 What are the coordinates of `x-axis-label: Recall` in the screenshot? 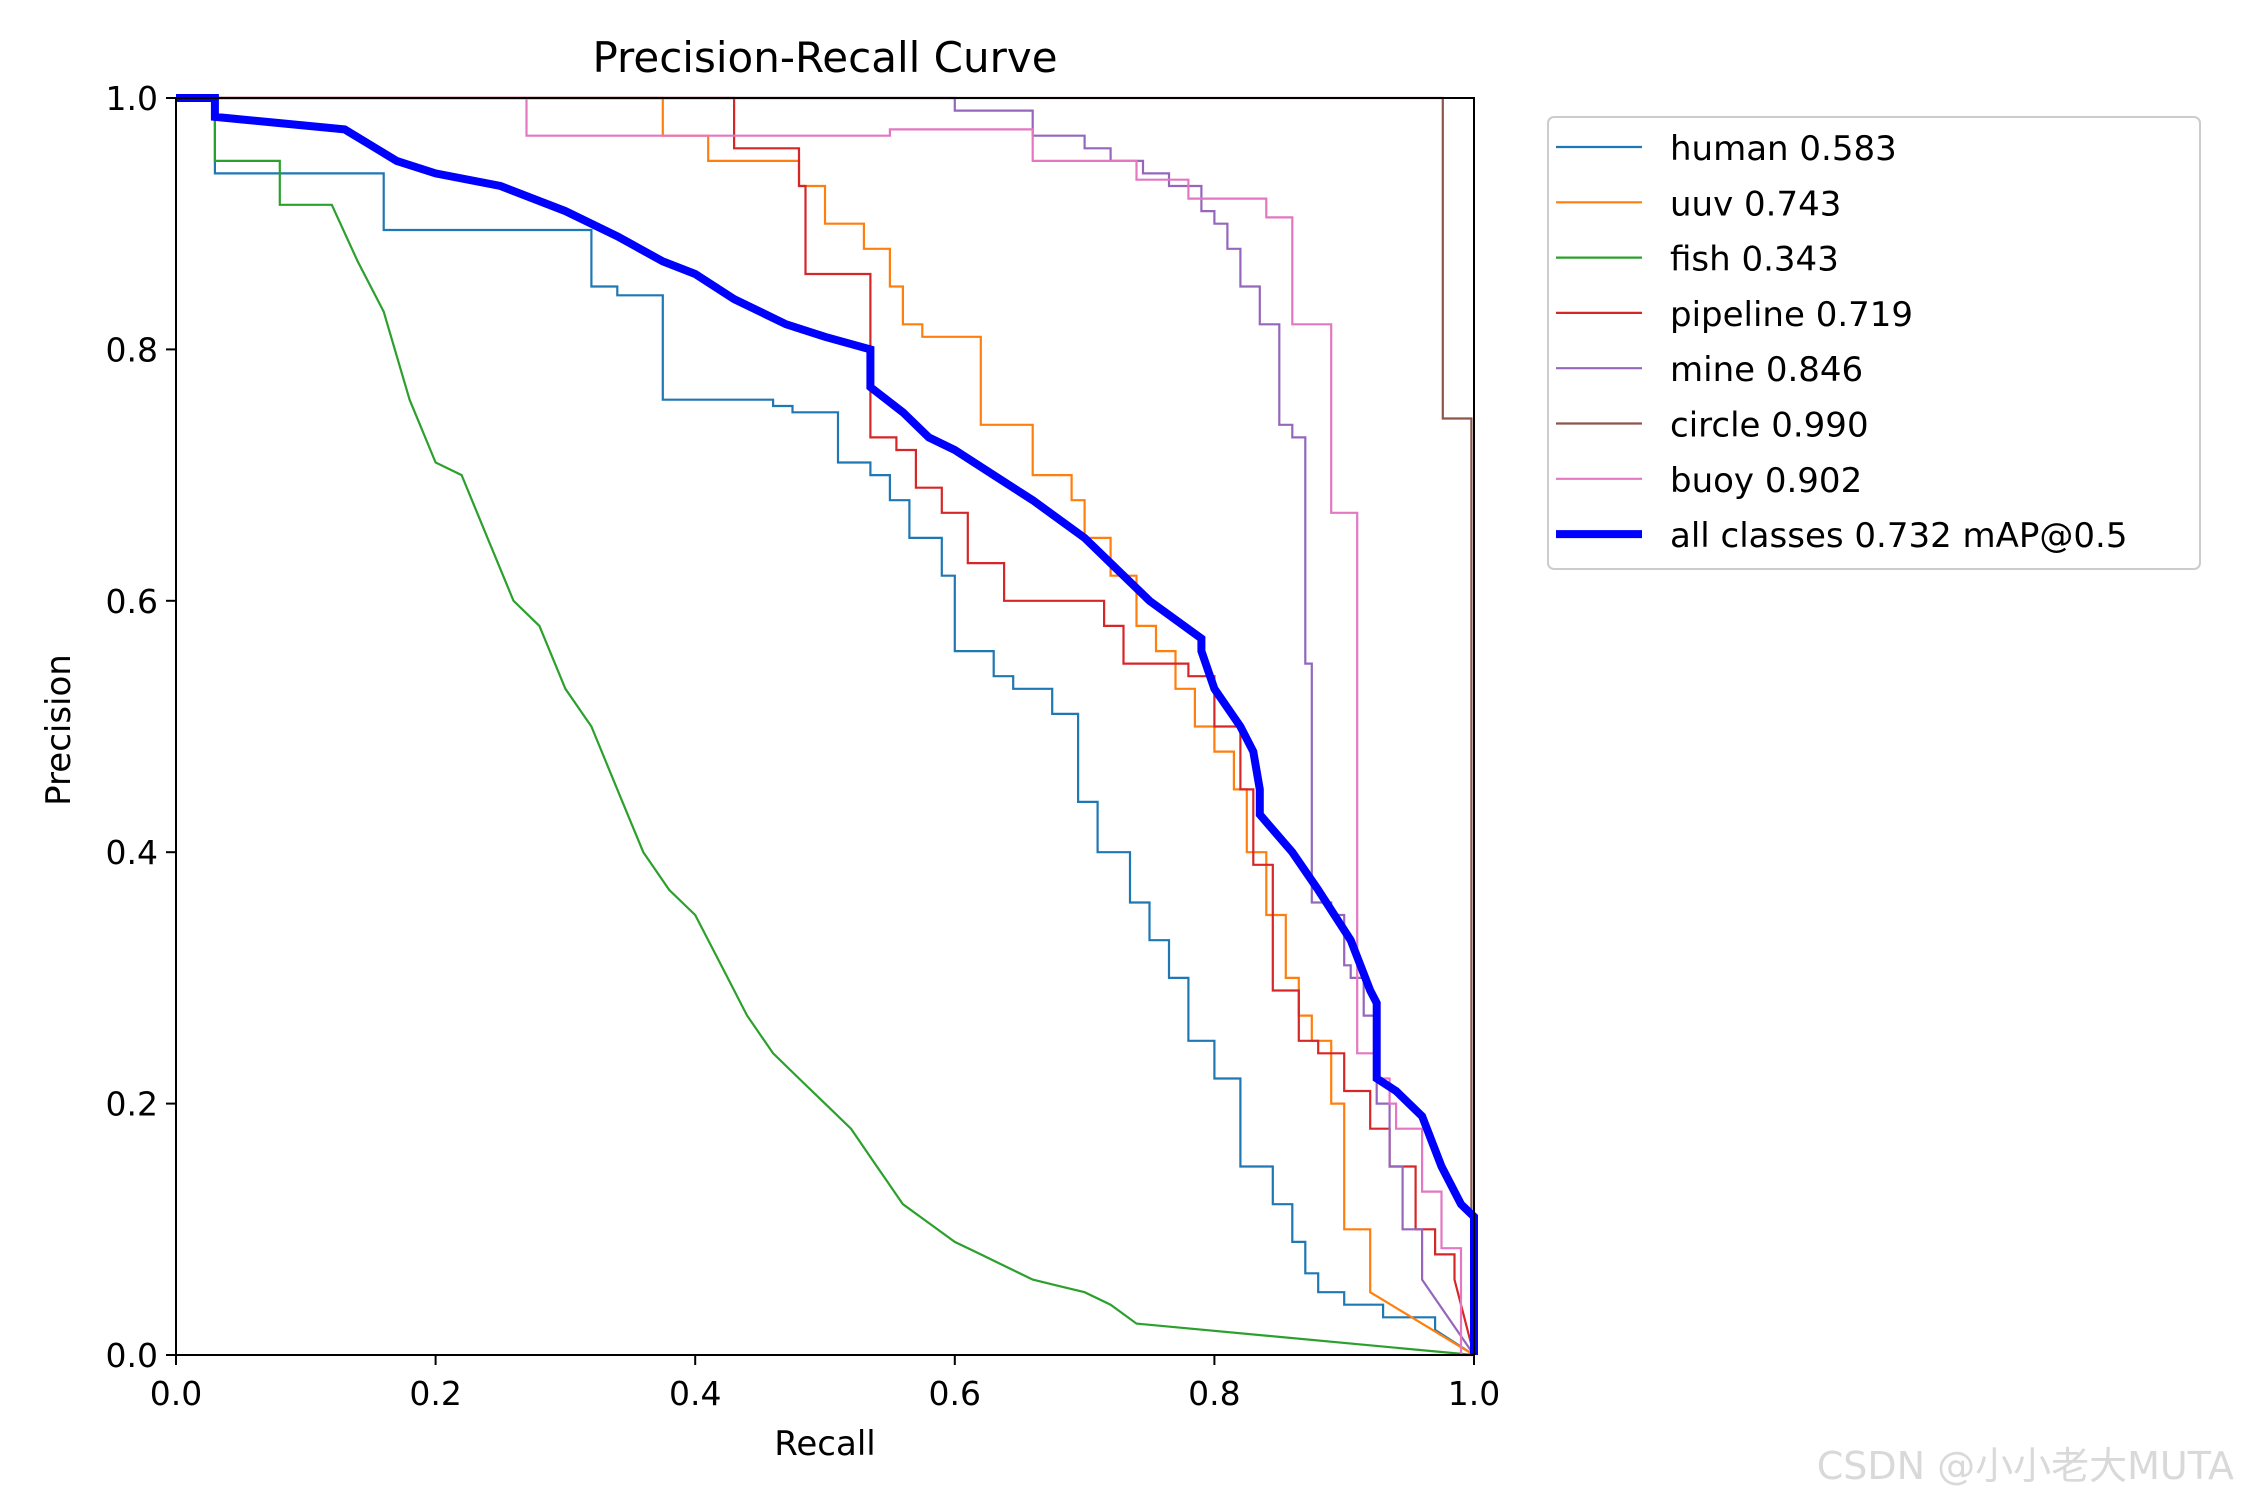 It's located at (824, 1444).